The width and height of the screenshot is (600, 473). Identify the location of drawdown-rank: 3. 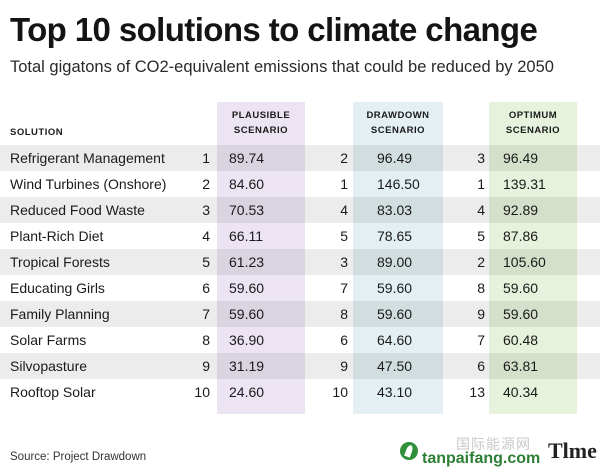
(344, 262).